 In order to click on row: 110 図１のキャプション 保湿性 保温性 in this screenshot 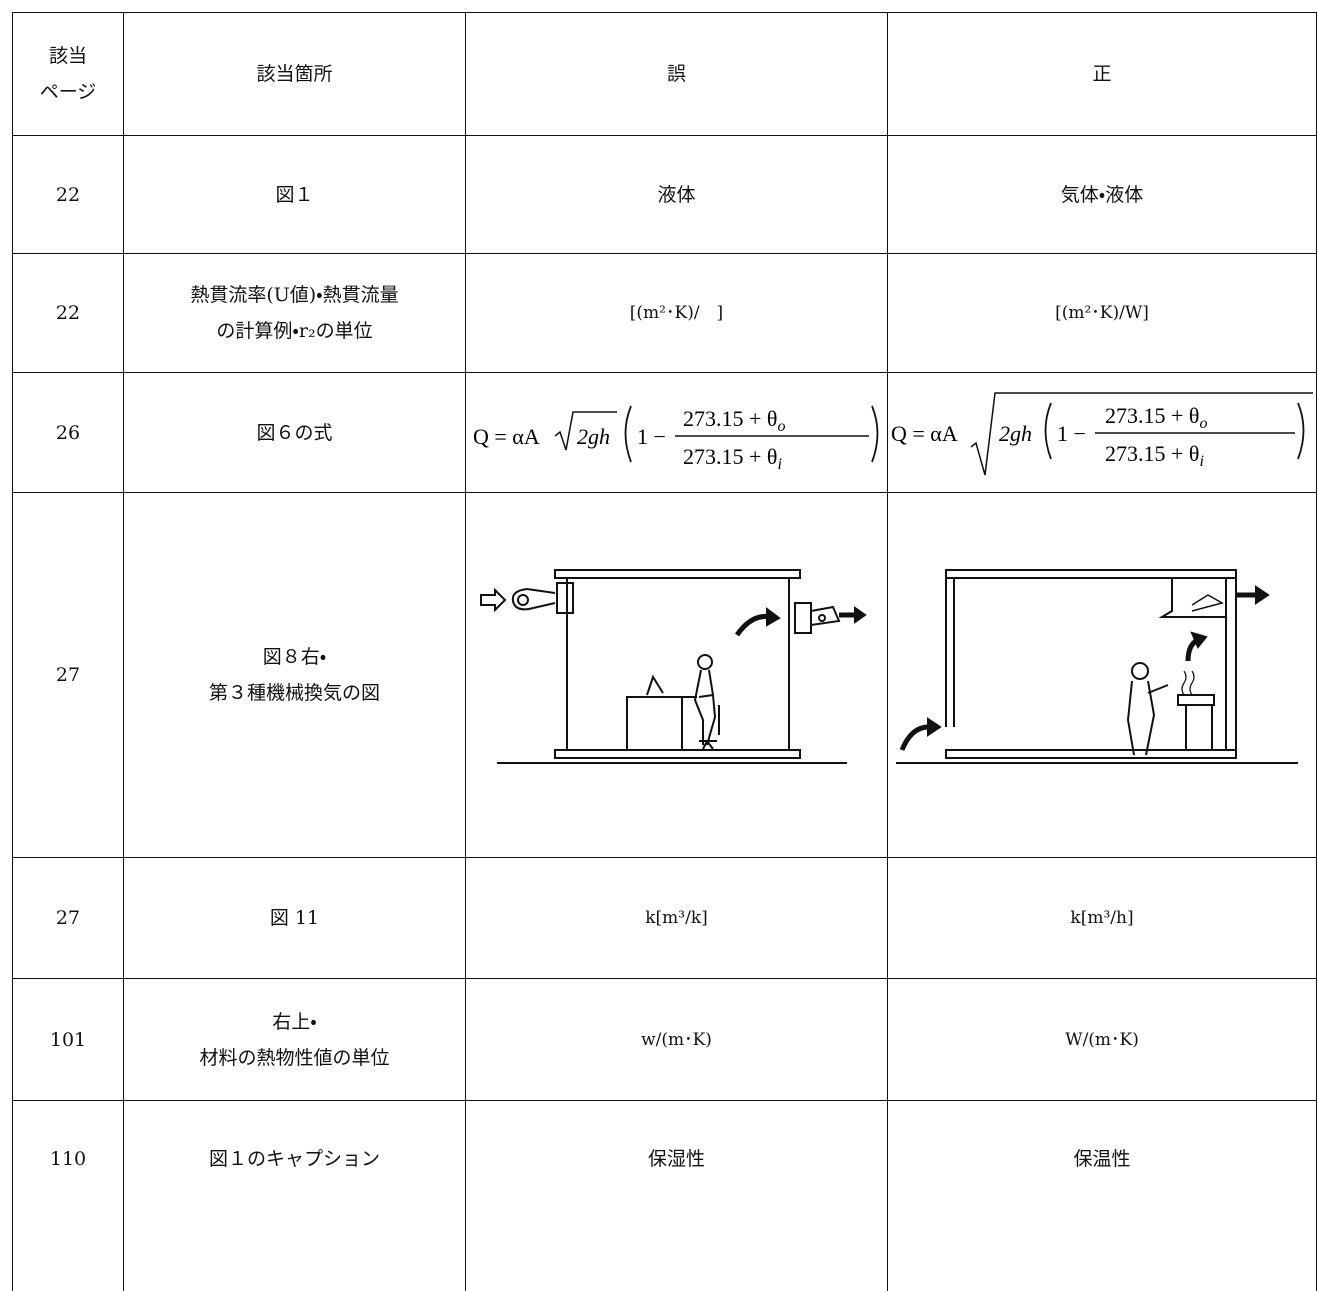, I will do `click(664, 1195)`.